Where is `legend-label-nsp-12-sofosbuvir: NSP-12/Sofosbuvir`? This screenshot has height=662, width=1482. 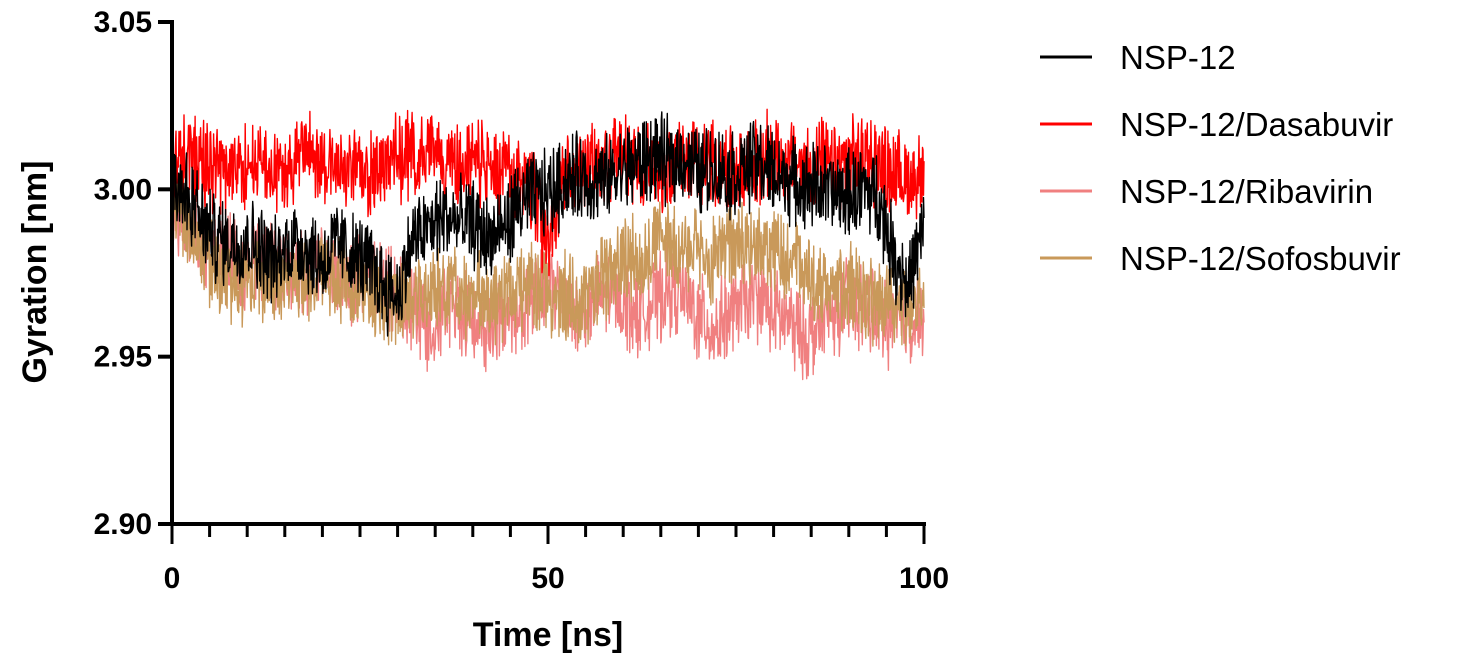 legend-label-nsp-12-sofosbuvir: NSP-12/Sofosbuvir is located at coordinates (1260, 258).